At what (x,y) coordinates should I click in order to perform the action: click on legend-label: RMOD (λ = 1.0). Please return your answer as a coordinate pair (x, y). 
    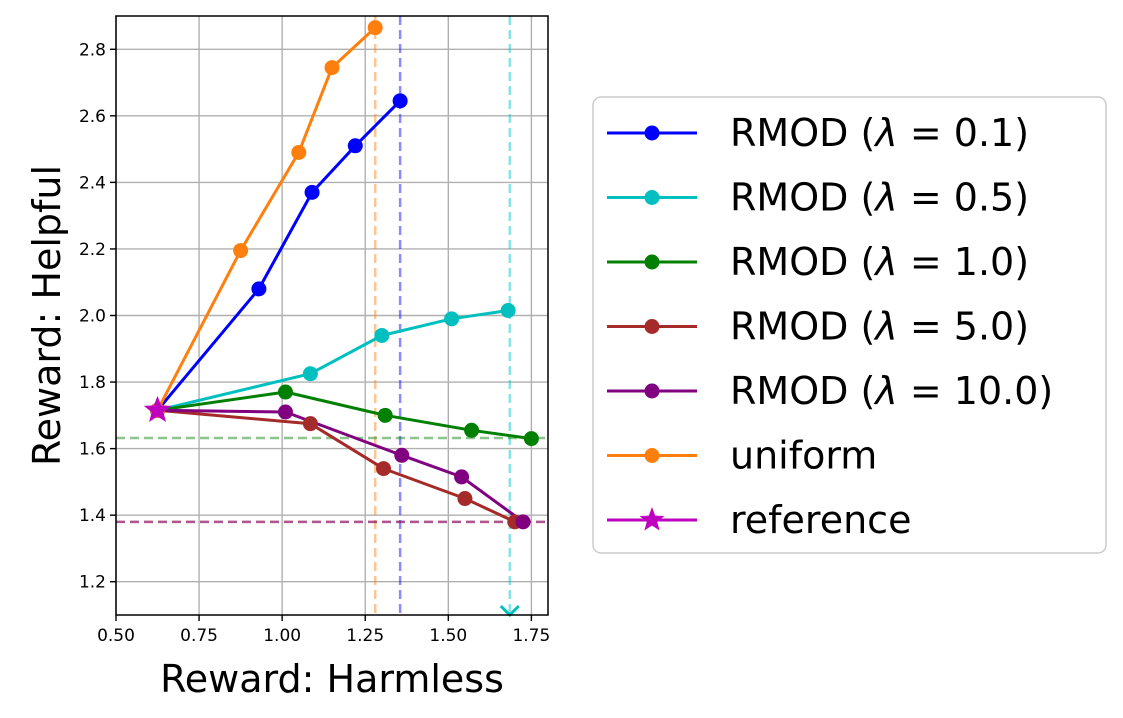
    Looking at the image, I should click on (879, 262).